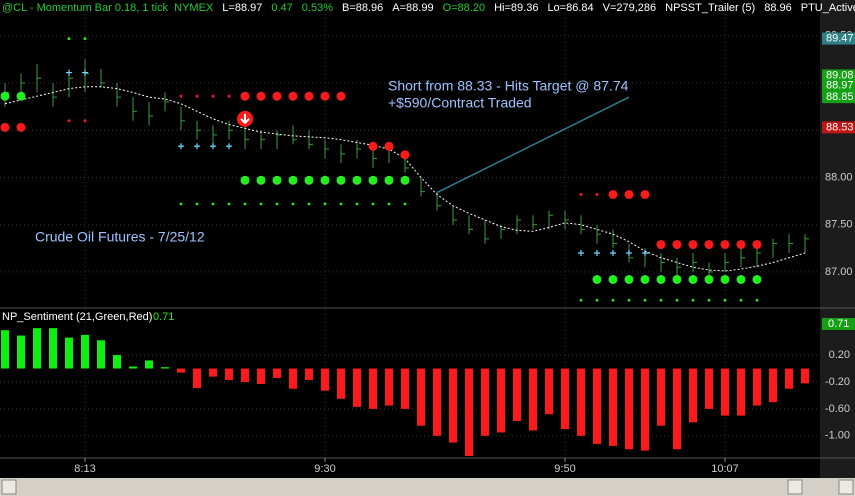 Image resolution: width=855 pixels, height=496 pixels. I want to click on header-field: Lo=86.84, so click(570, 8).